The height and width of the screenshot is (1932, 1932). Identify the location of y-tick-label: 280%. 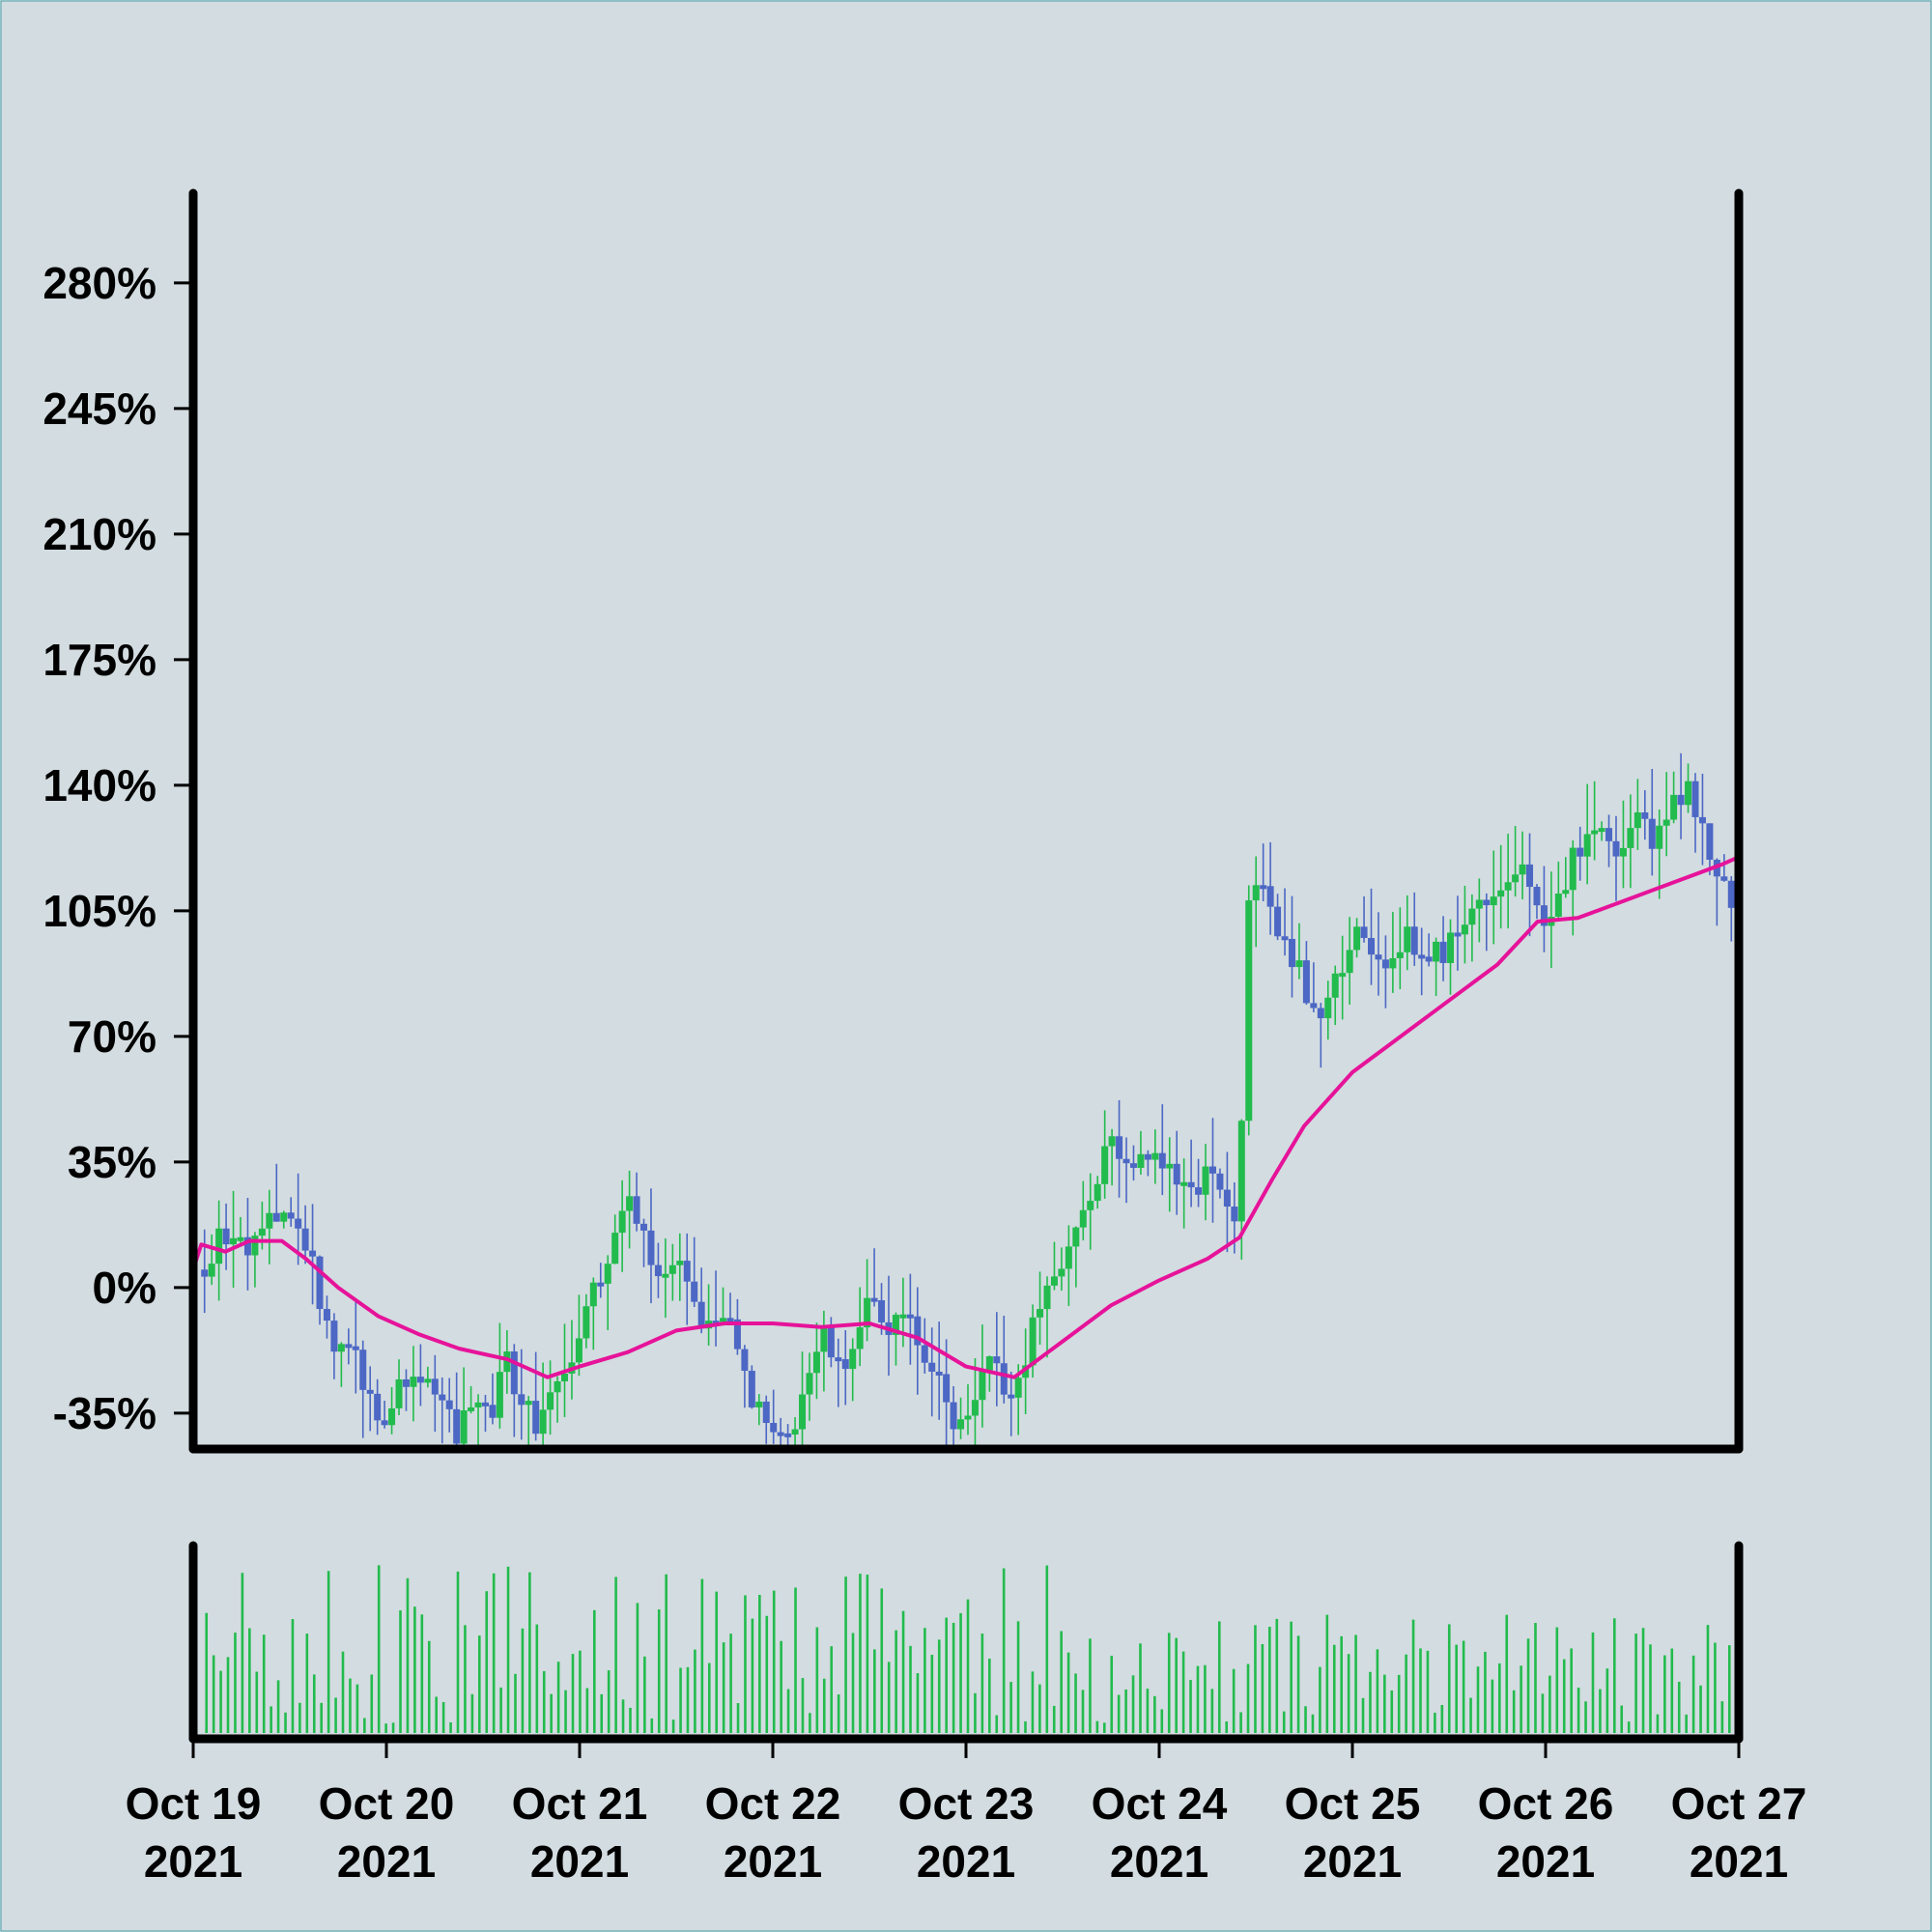
(99, 283).